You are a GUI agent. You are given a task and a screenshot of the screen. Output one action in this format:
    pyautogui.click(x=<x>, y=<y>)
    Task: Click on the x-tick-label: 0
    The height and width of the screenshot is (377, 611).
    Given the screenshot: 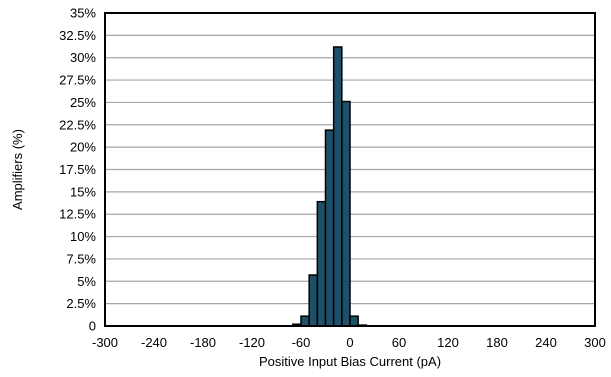 What is the action you would take?
    pyautogui.click(x=349, y=342)
    